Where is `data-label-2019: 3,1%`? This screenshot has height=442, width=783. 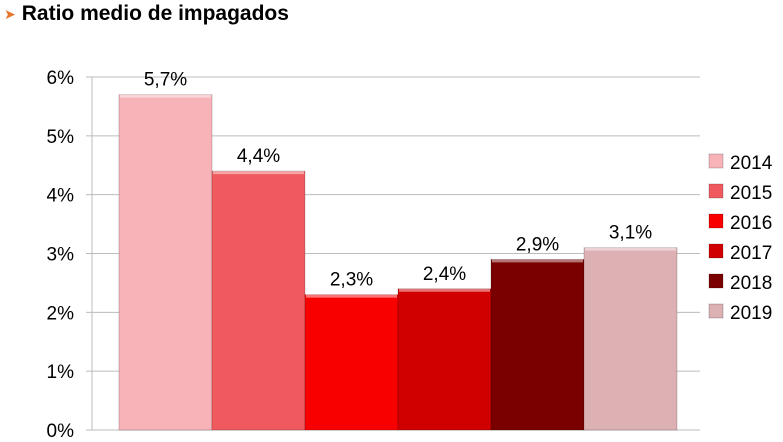 data-label-2019: 3,1% is located at coordinates (630, 233).